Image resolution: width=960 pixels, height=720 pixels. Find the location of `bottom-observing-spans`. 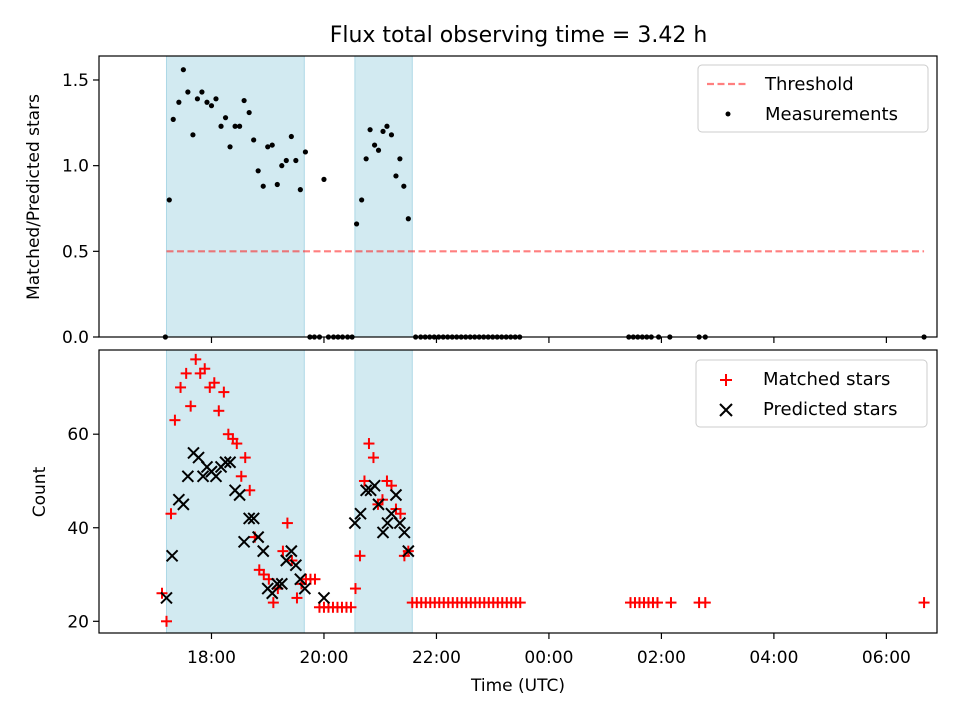

bottom-observing-spans is located at coordinates (289, 491).